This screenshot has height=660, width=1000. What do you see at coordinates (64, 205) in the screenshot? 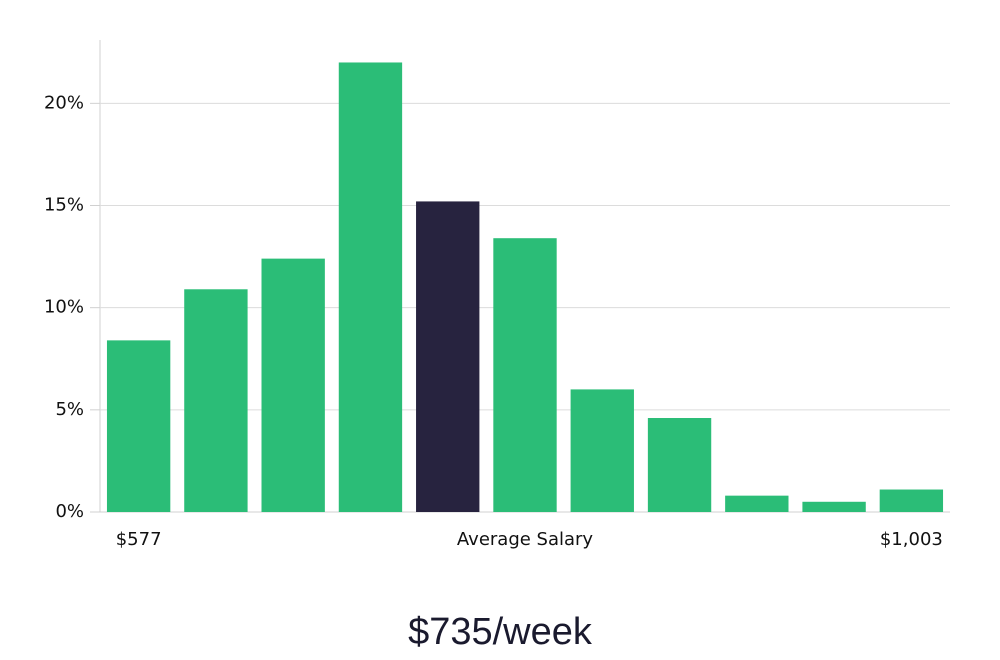
I see `y-tick-label: 15%` at bounding box center [64, 205].